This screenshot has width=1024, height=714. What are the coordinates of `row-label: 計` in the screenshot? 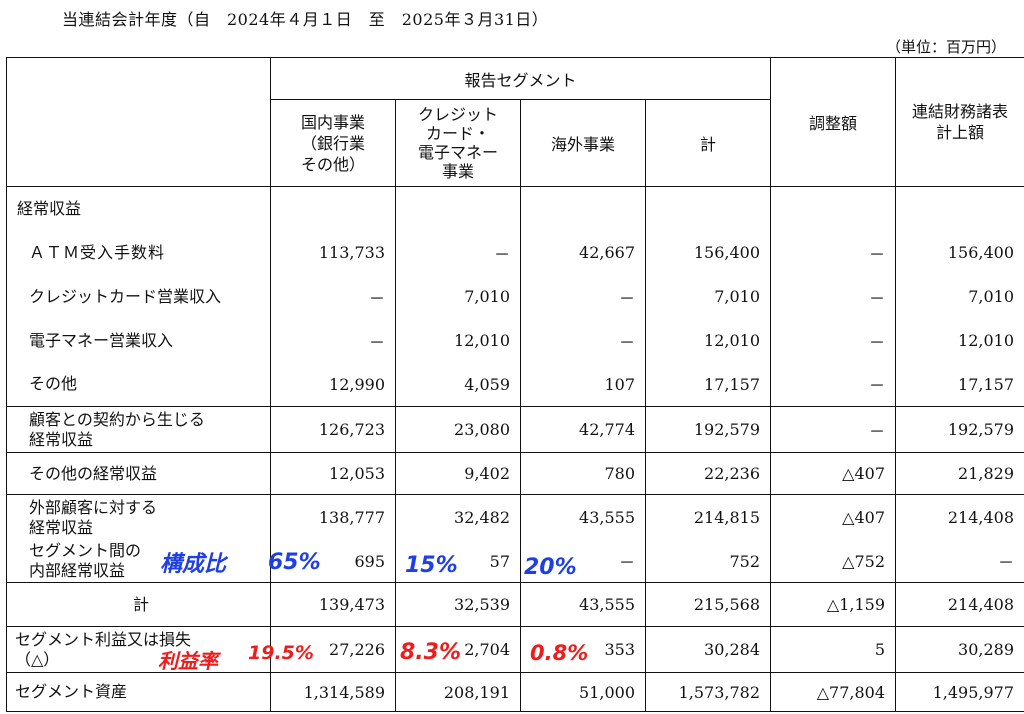 It's located at (138, 604).